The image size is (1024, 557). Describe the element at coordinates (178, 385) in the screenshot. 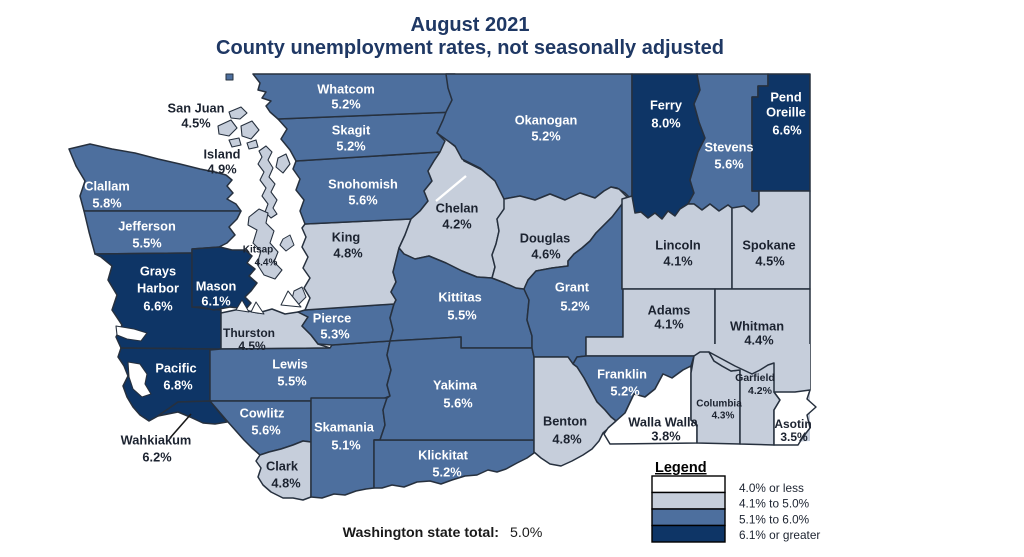

I see `svg-text: 6.8%` at that location.